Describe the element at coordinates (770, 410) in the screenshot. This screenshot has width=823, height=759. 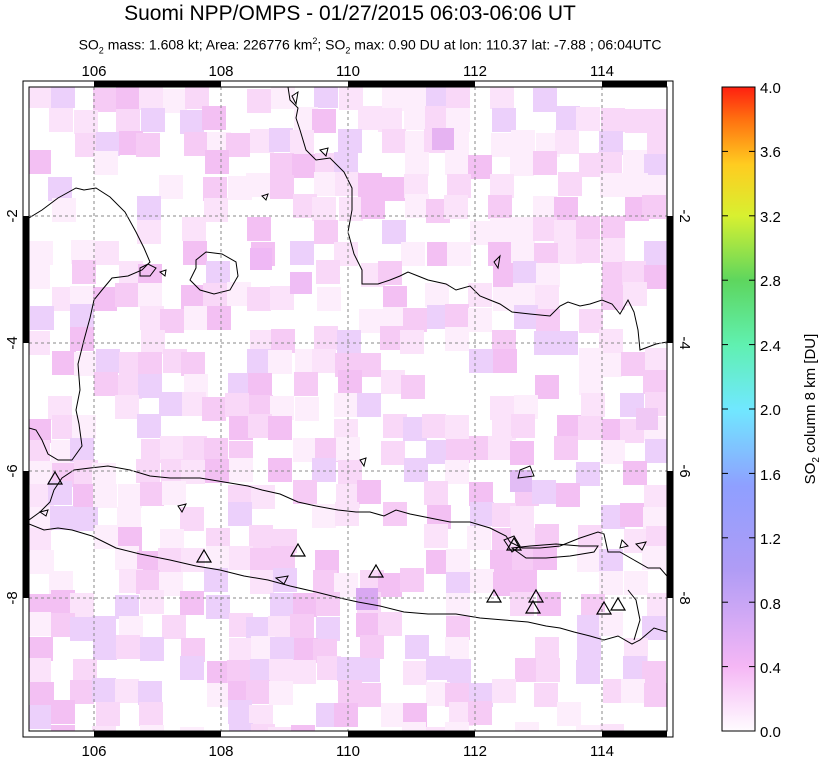
I see `colorbar-tick-label: 2.0` at that location.